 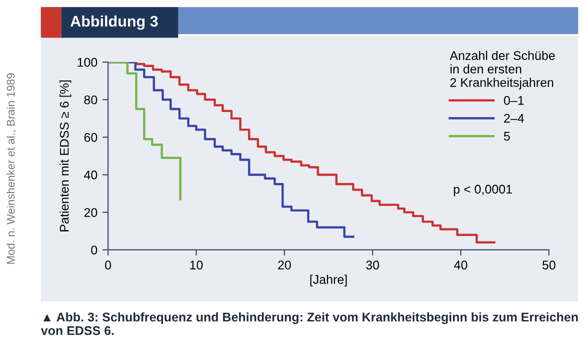 I want to click on x-tick-label: 10, so click(x=196, y=265).